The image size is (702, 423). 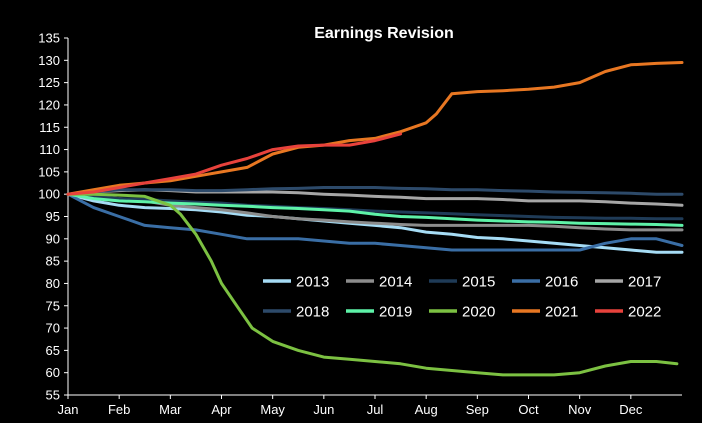 I want to click on series-line-2019, so click(x=375, y=209).